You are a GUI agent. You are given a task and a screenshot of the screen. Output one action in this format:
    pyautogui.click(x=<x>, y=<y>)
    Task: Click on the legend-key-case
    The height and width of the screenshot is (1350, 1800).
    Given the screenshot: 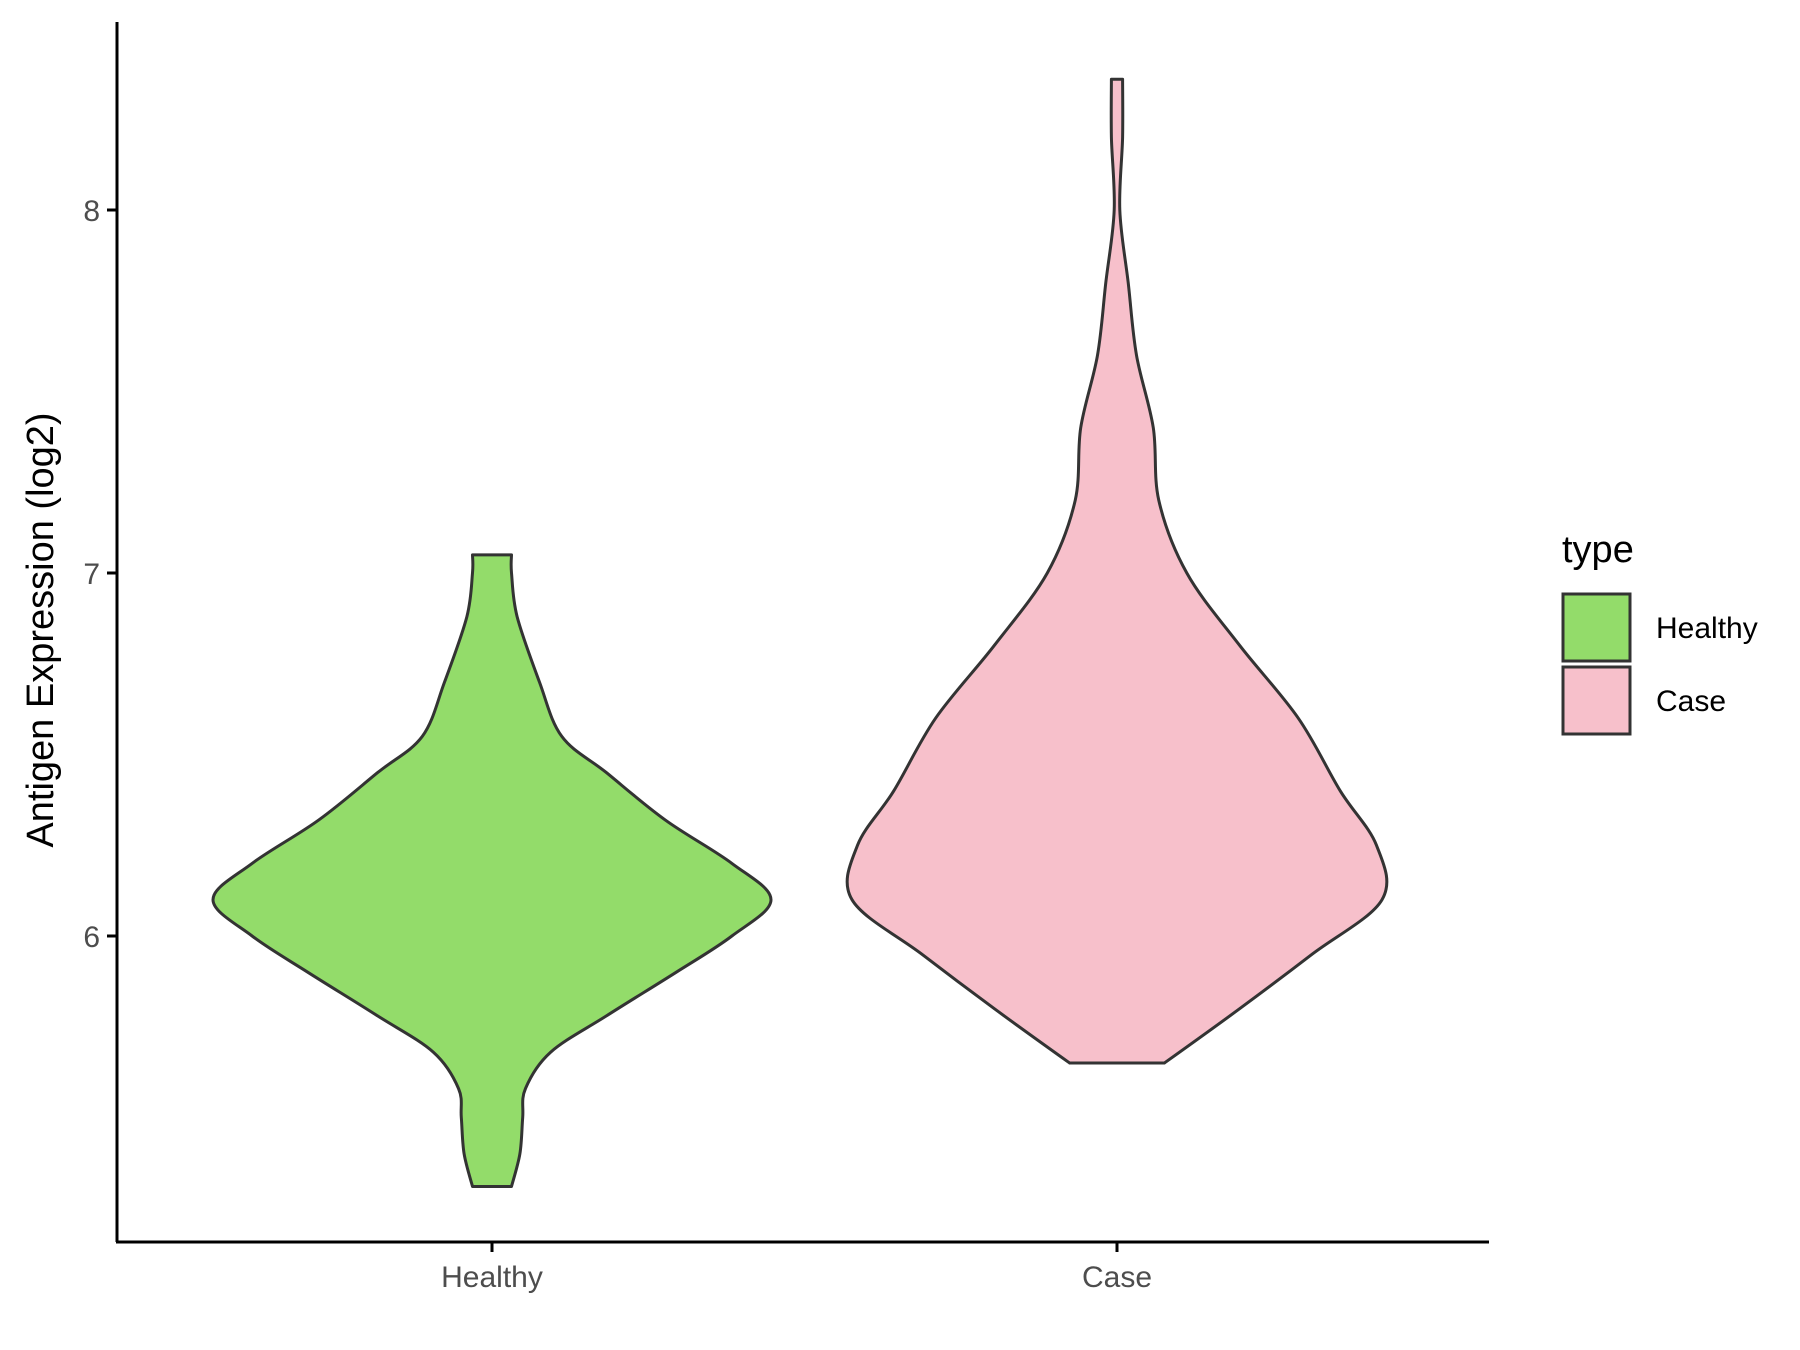 What is the action you would take?
    pyautogui.click(x=1596, y=700)
    